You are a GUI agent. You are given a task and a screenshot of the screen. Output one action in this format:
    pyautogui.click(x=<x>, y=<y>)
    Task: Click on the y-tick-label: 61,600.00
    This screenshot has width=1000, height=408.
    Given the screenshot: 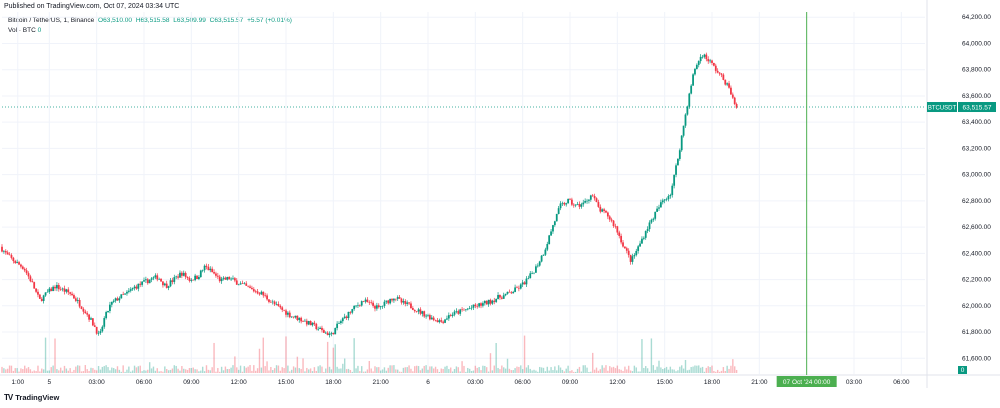 What is the action you would take?
    pyautogui.click(x=976, y=358)
    